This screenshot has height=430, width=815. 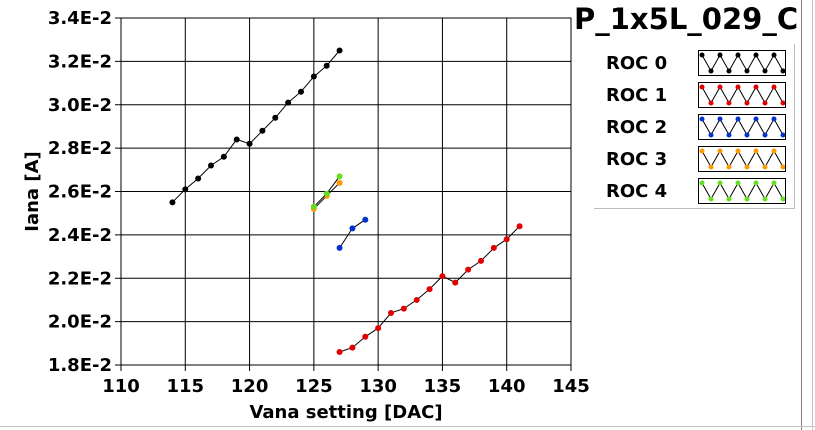 I want to click on legend-label: ROC 1, so click(x=637, y=95).